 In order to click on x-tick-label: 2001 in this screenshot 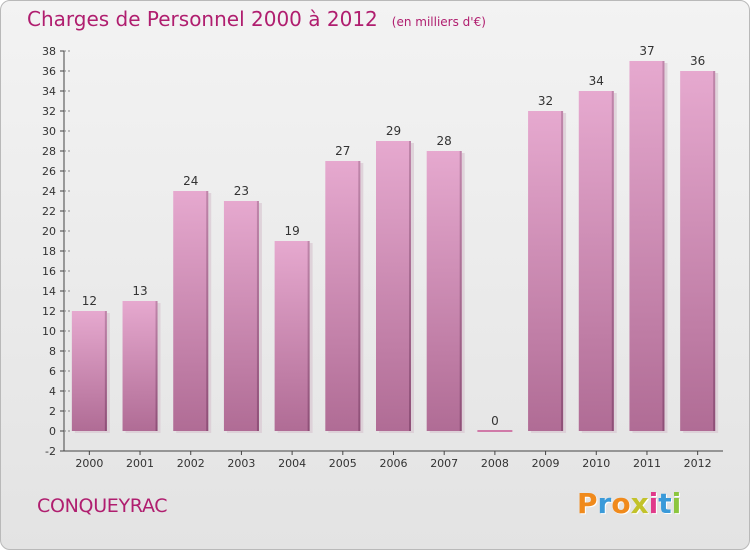, I will do `click(140, 463)`.